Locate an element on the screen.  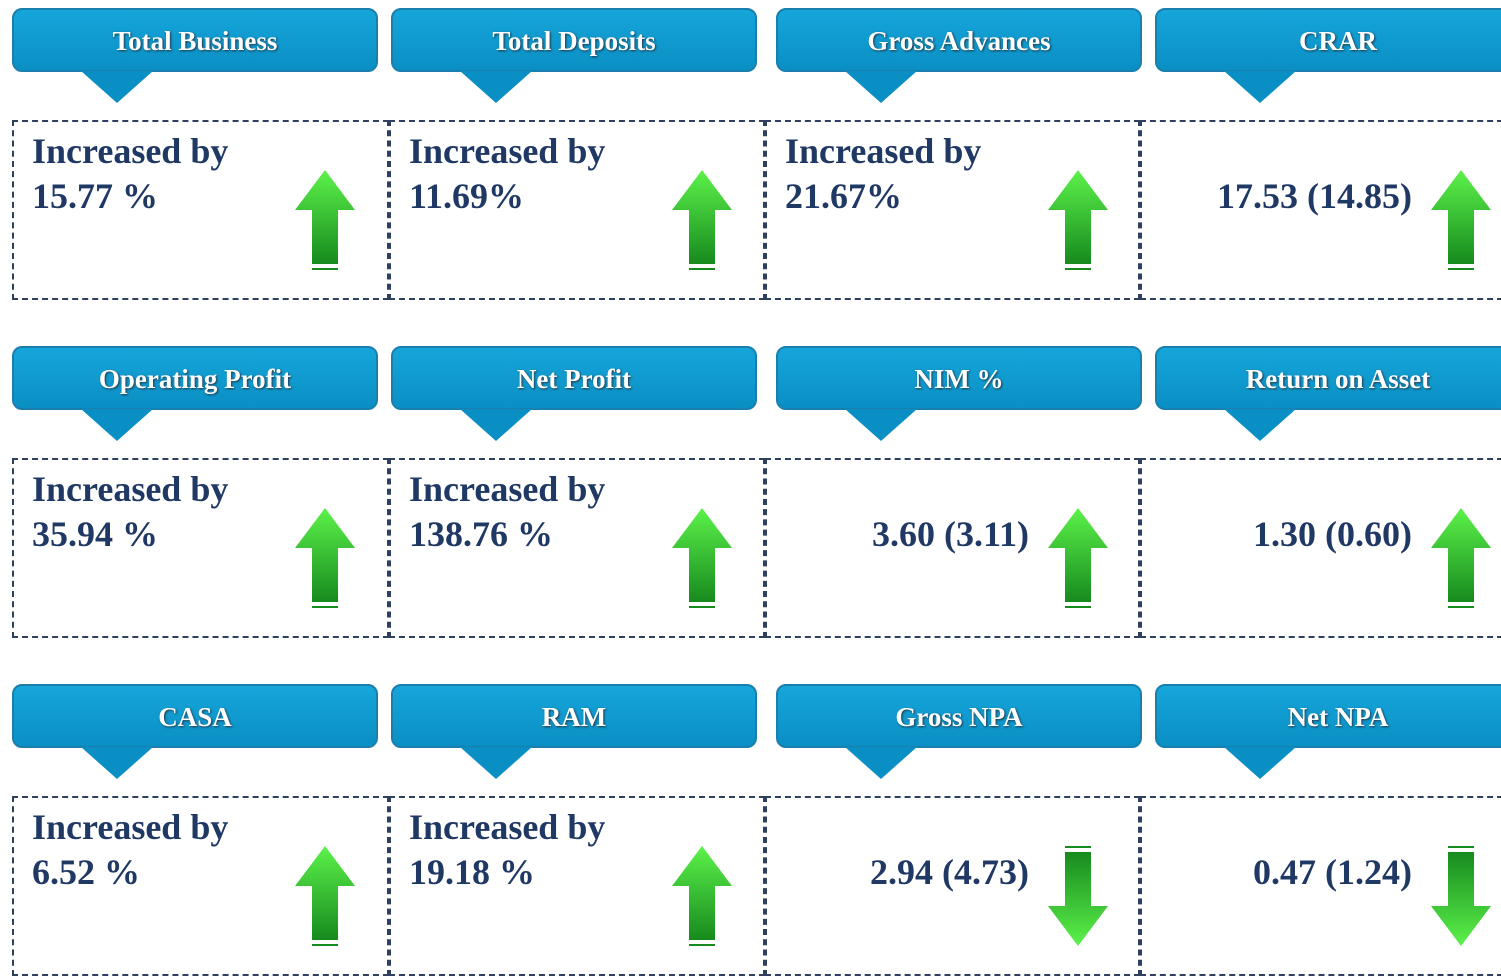
card-text: 21.67% is located at coordinates (843, 196).